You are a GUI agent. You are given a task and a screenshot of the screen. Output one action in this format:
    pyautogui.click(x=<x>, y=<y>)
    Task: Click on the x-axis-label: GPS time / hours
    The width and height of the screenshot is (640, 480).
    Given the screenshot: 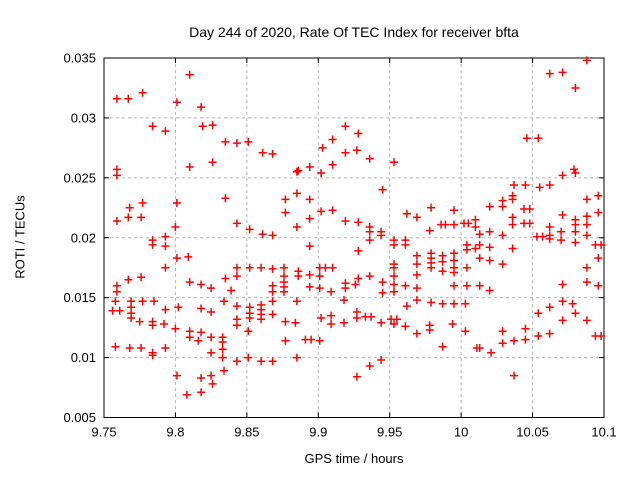 What is the action you would take?
    pyautogui.click(x=354, y=458)
    